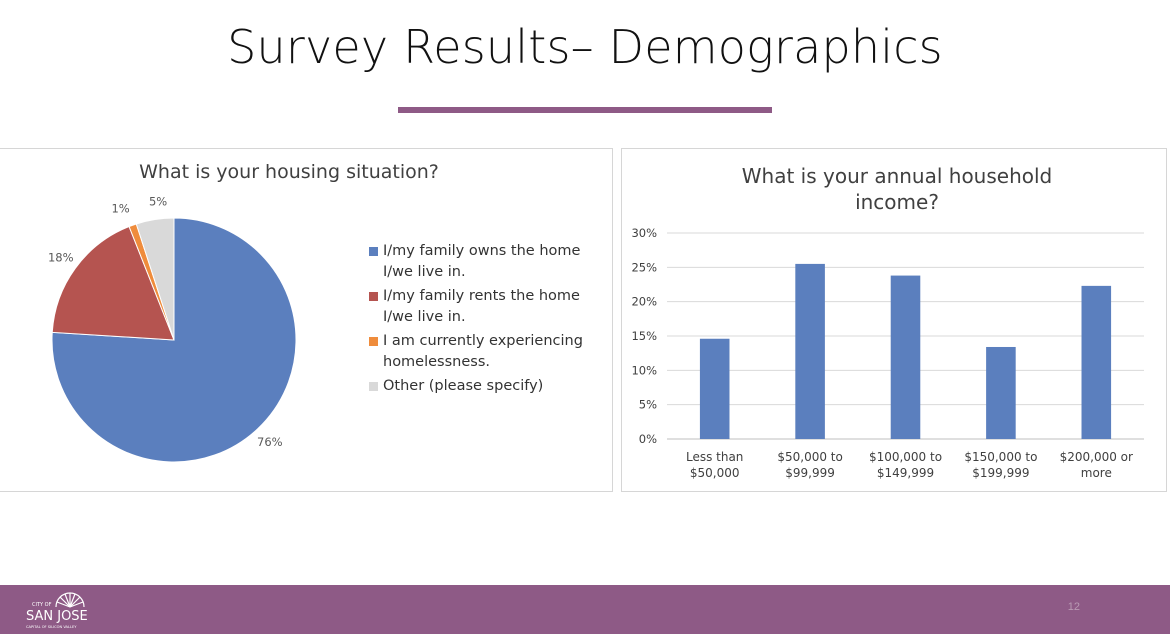  What do you see at coordinates (481, 296) in the screenshot?
I see `legend-label: I/my family rents the home` at bounding box center [481, 296].